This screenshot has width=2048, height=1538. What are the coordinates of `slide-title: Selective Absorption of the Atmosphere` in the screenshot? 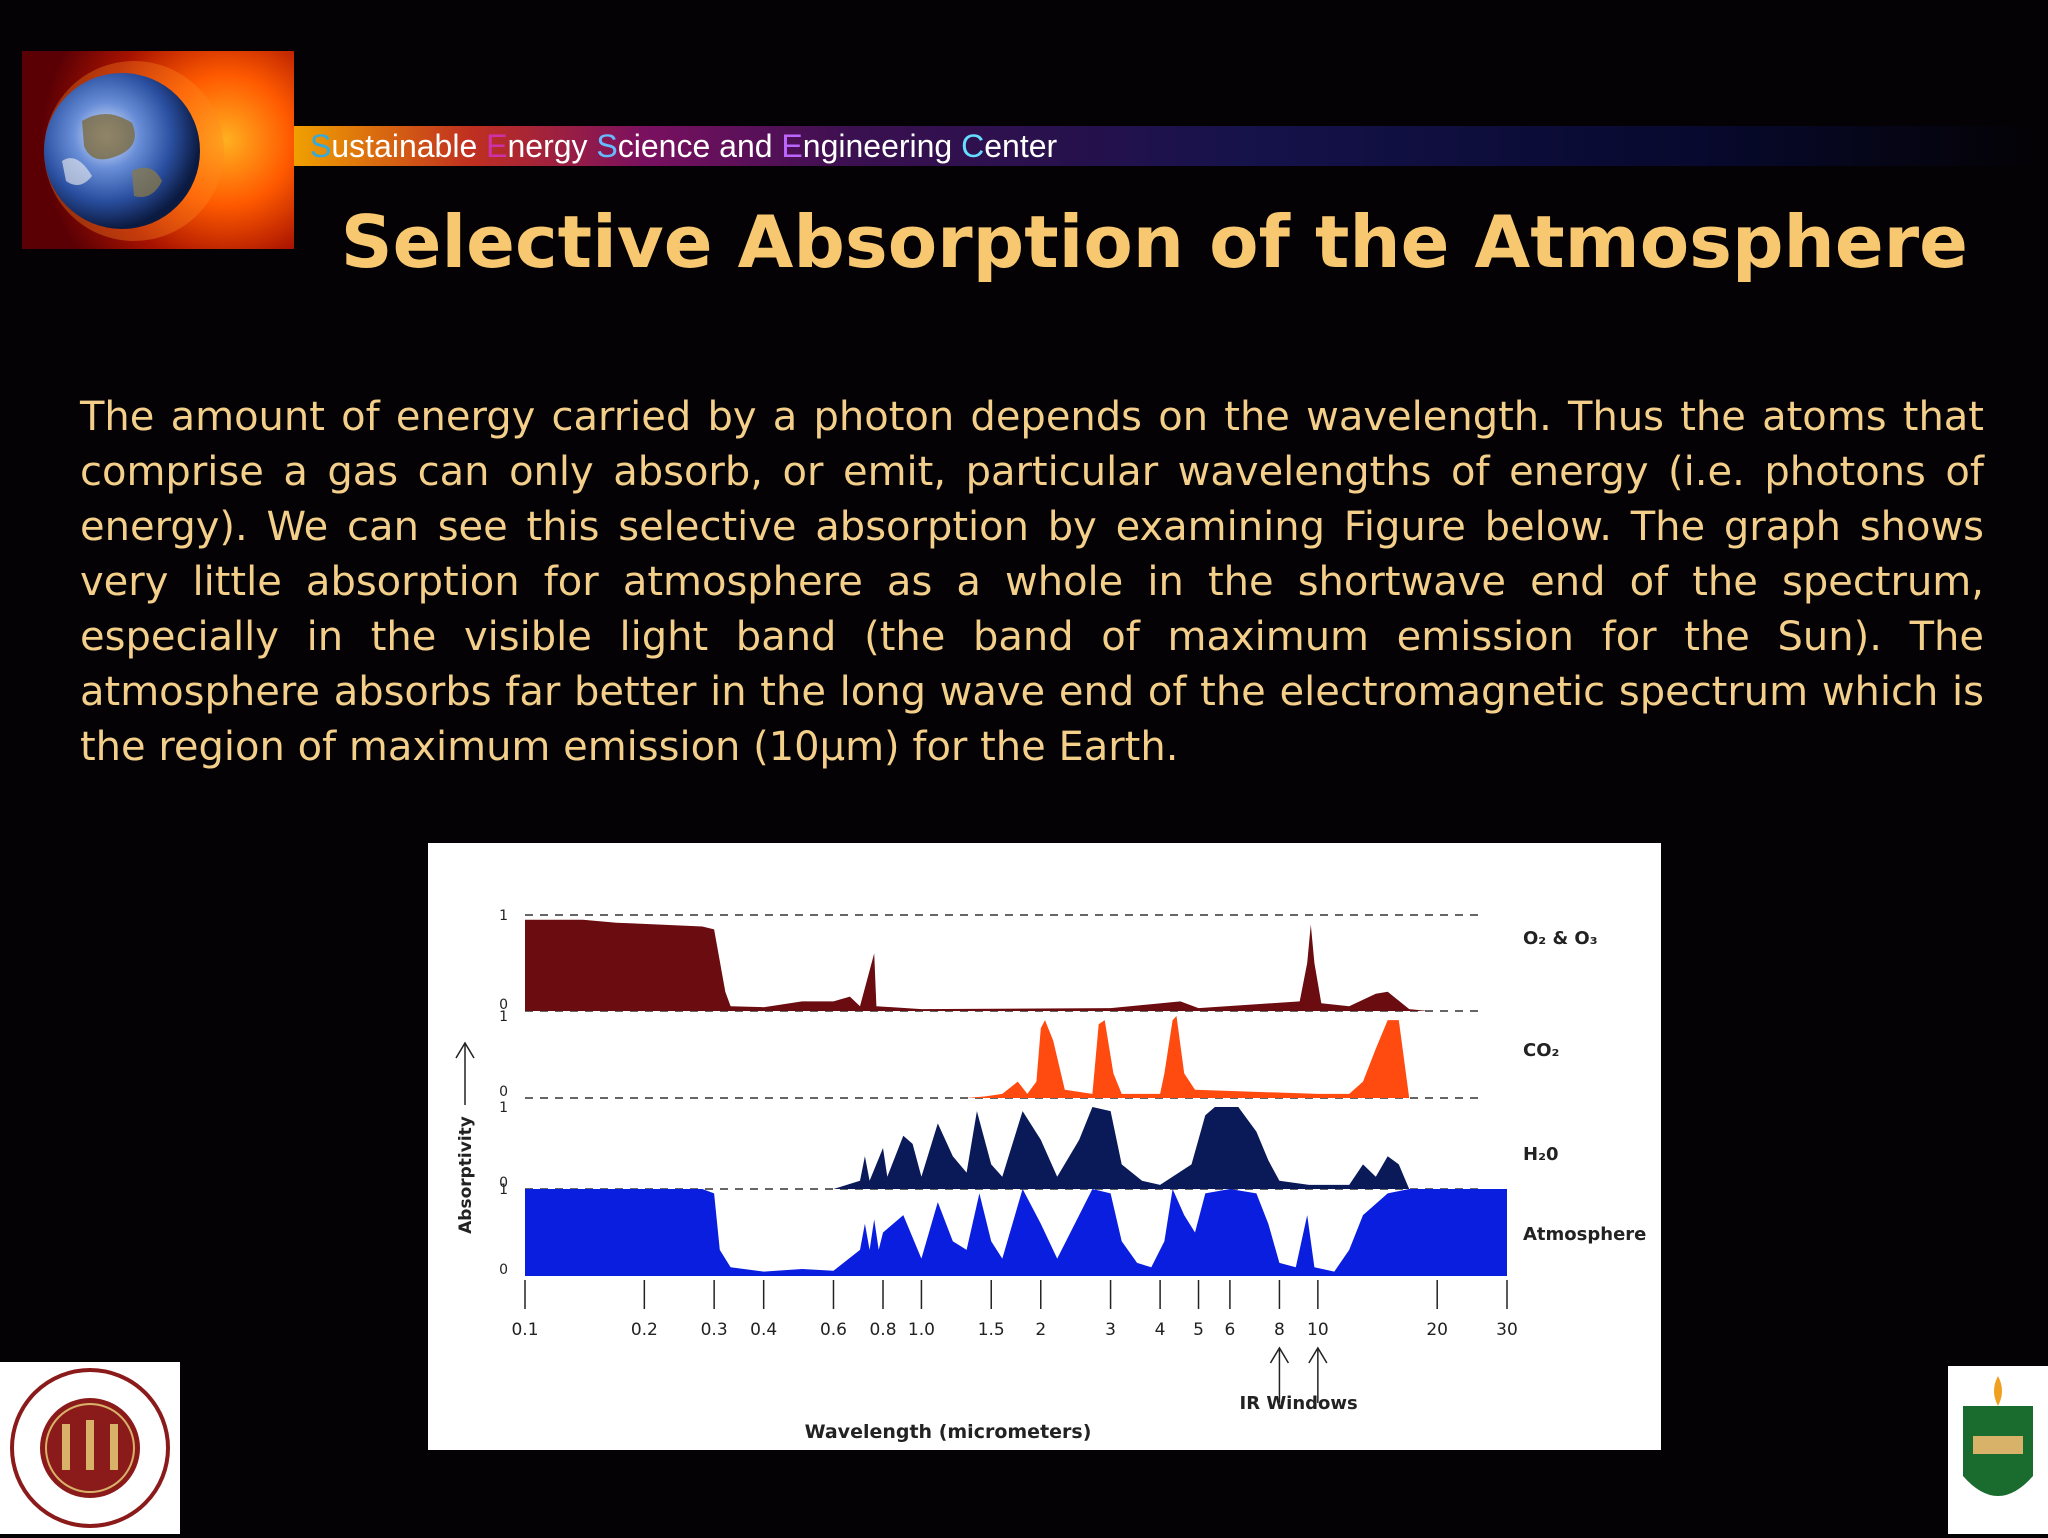 It's located at (1154, 242).